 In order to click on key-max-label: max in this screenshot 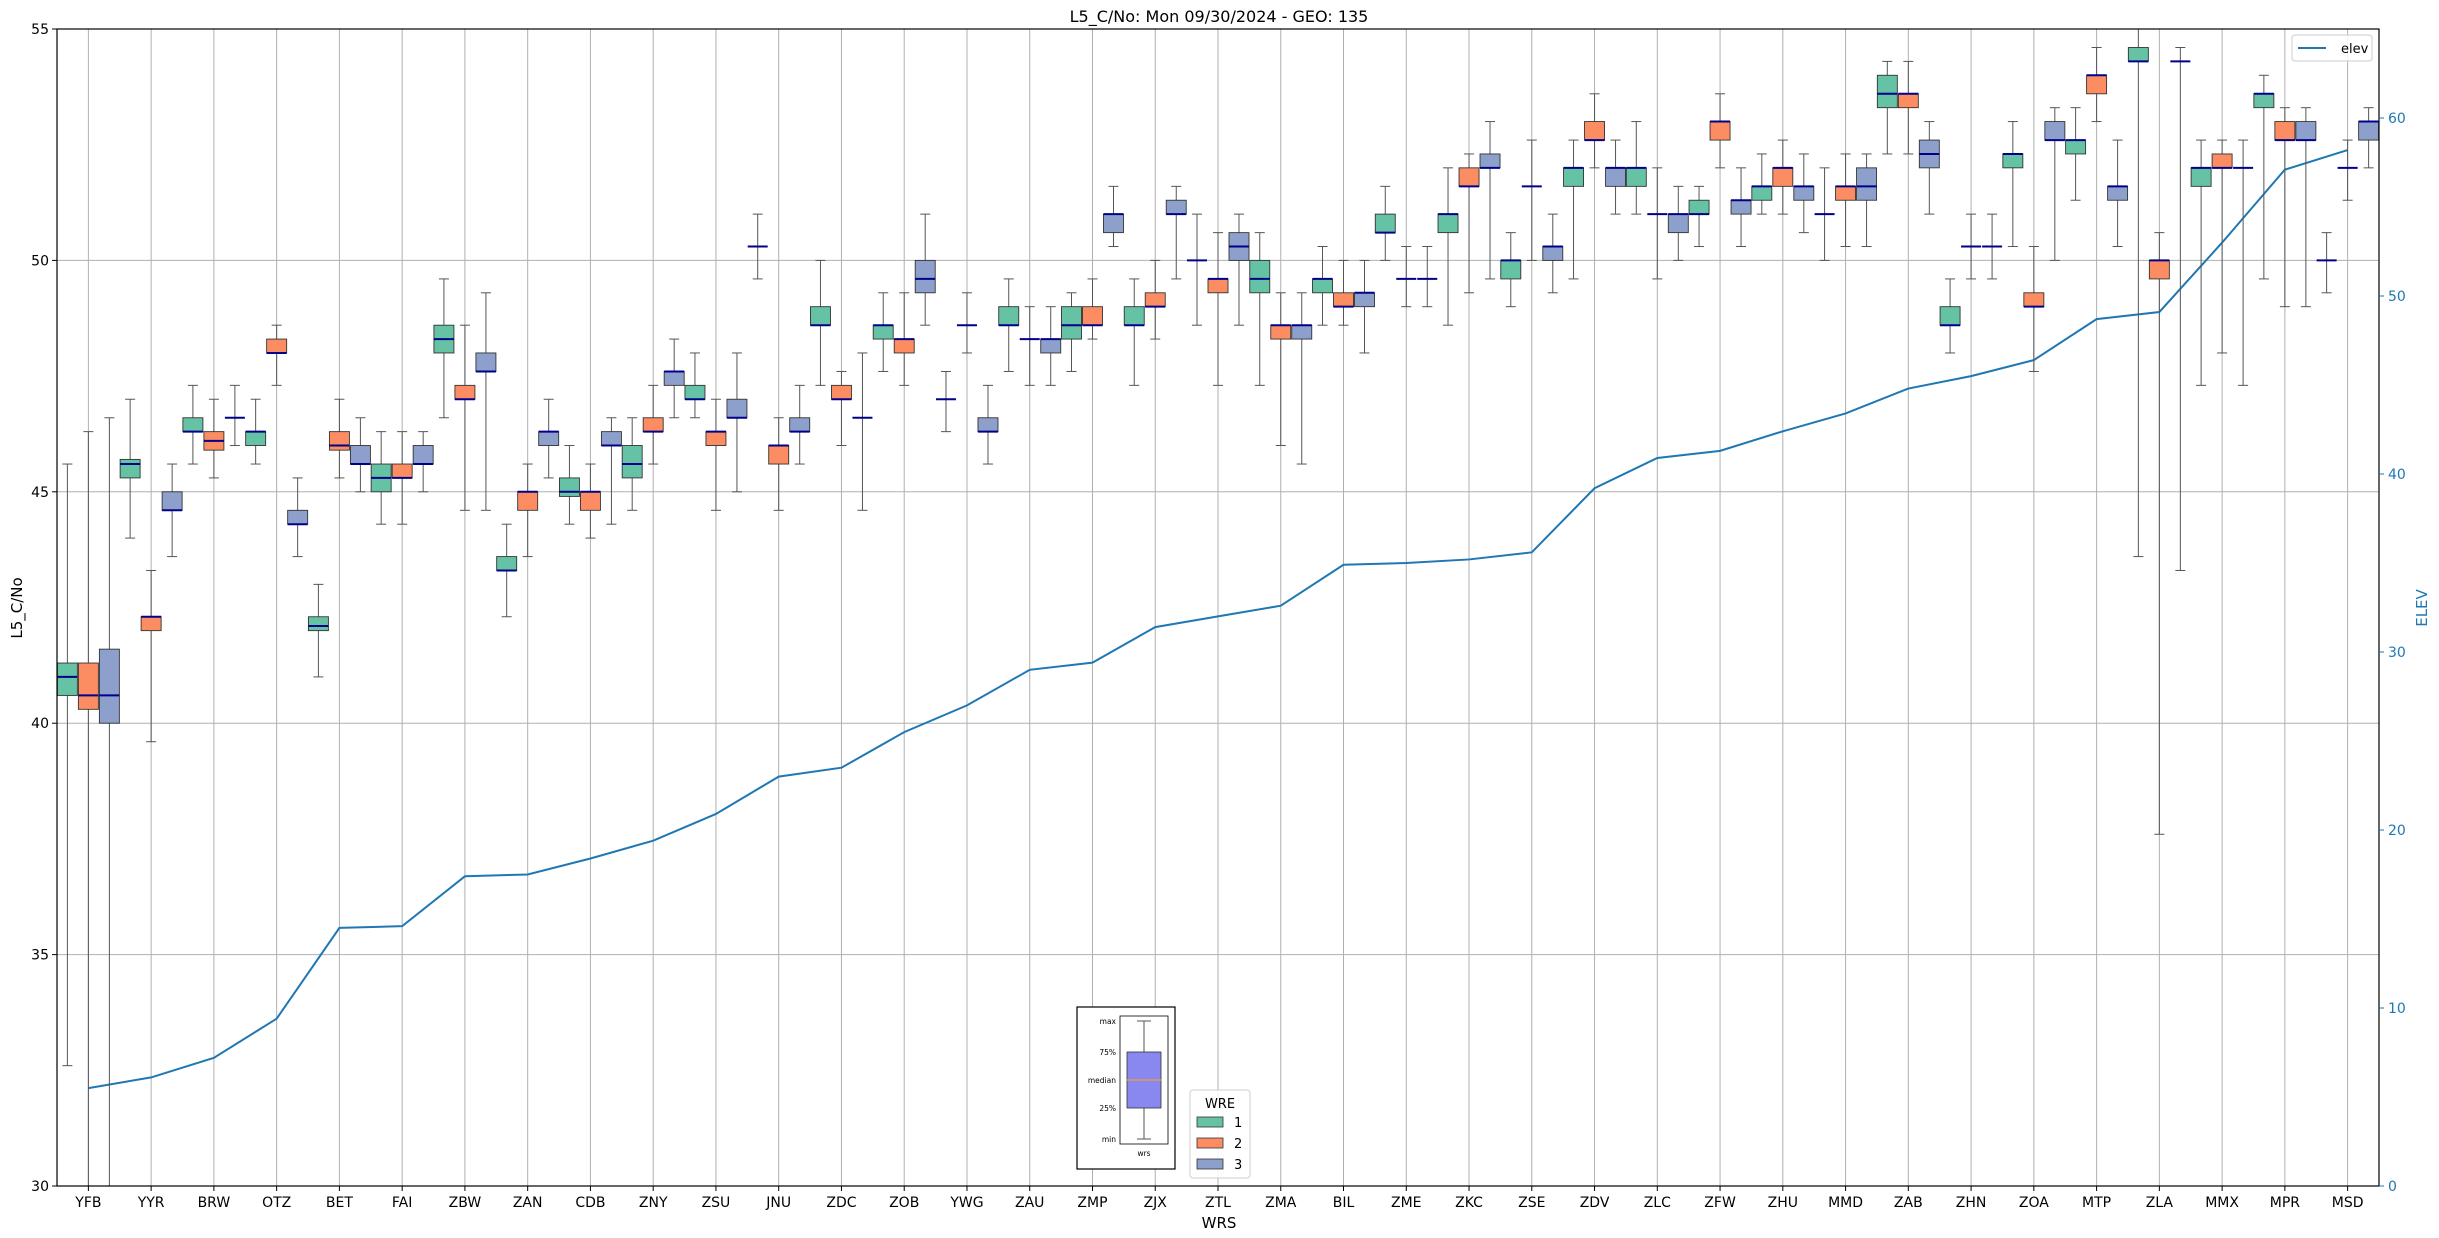, I will do `click(1108, 1021)`.